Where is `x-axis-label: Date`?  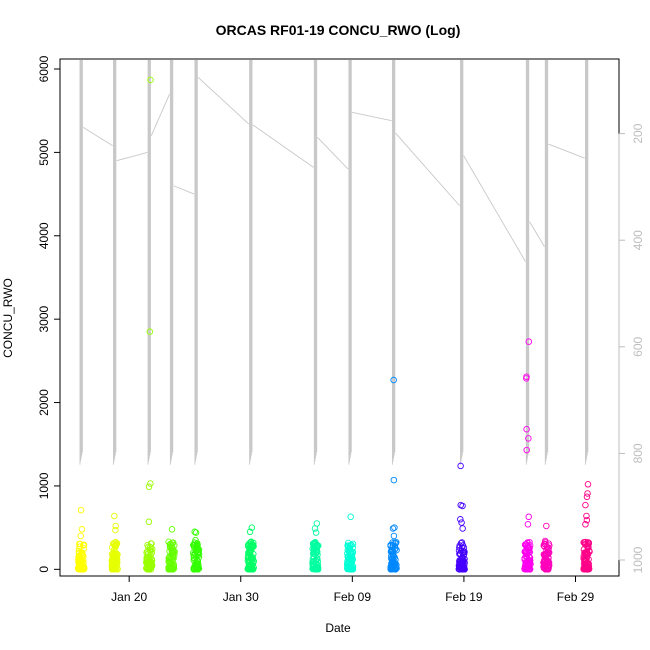 x-axis-label: Date is located at coordinates (338, 628).